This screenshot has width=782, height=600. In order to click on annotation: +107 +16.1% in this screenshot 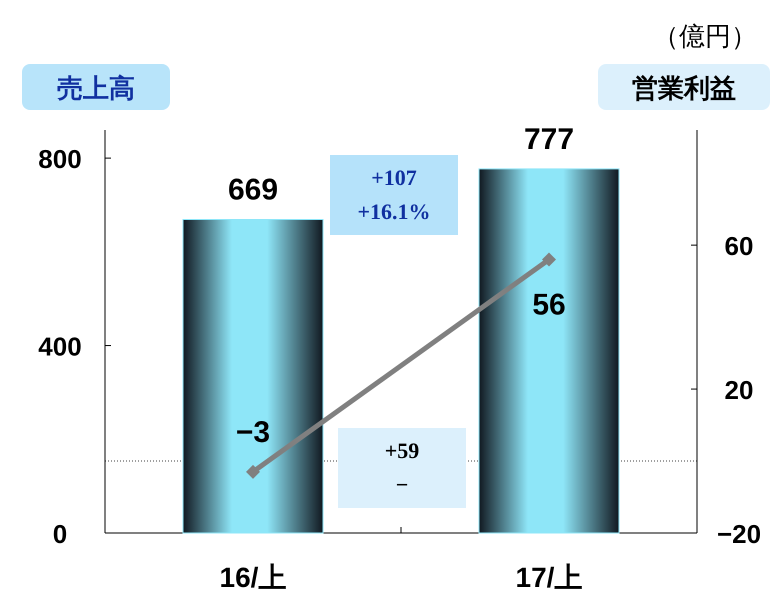, I will do `click(394, 194)`.